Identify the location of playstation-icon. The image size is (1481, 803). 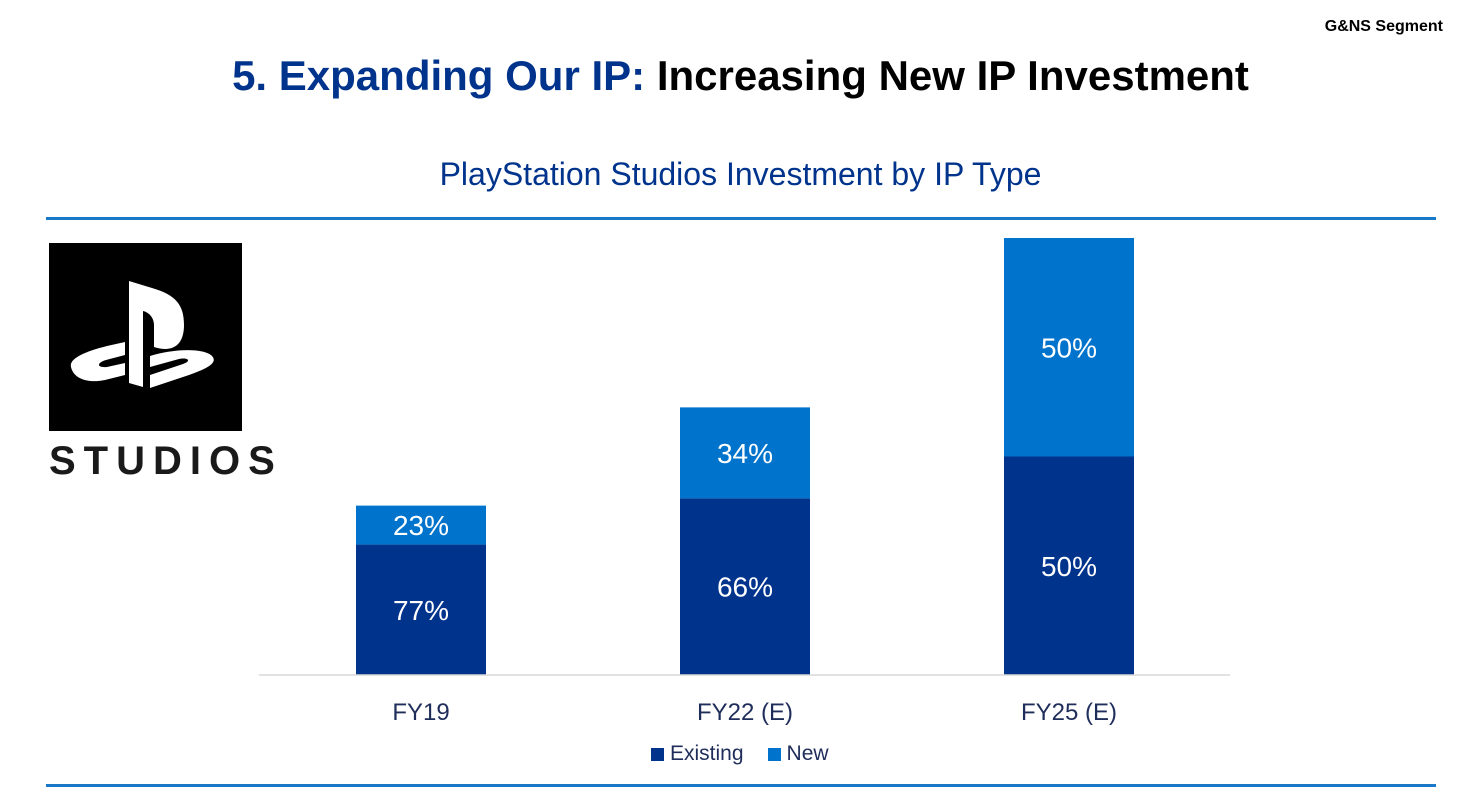
(145, 337).